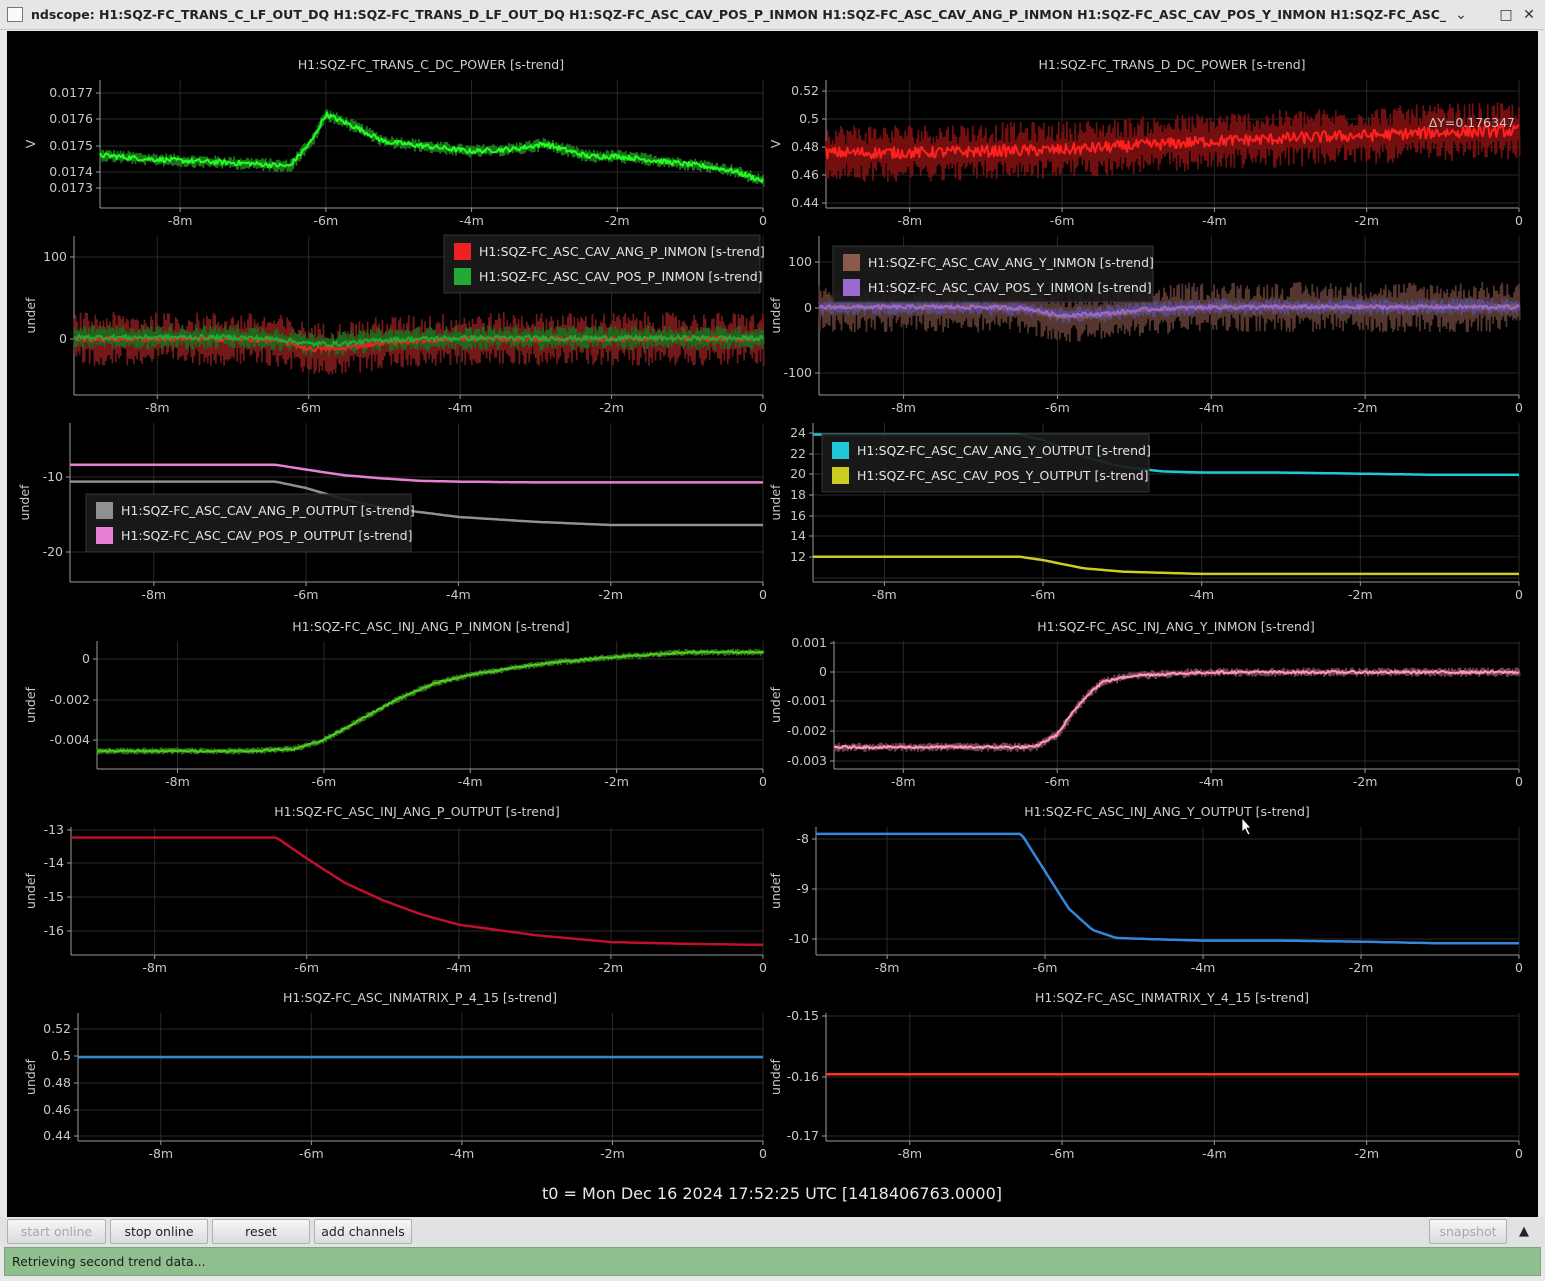  Describe the element at coordinates (823, 671) in the screenshot. I see `y-tick-label: 0` at that location.